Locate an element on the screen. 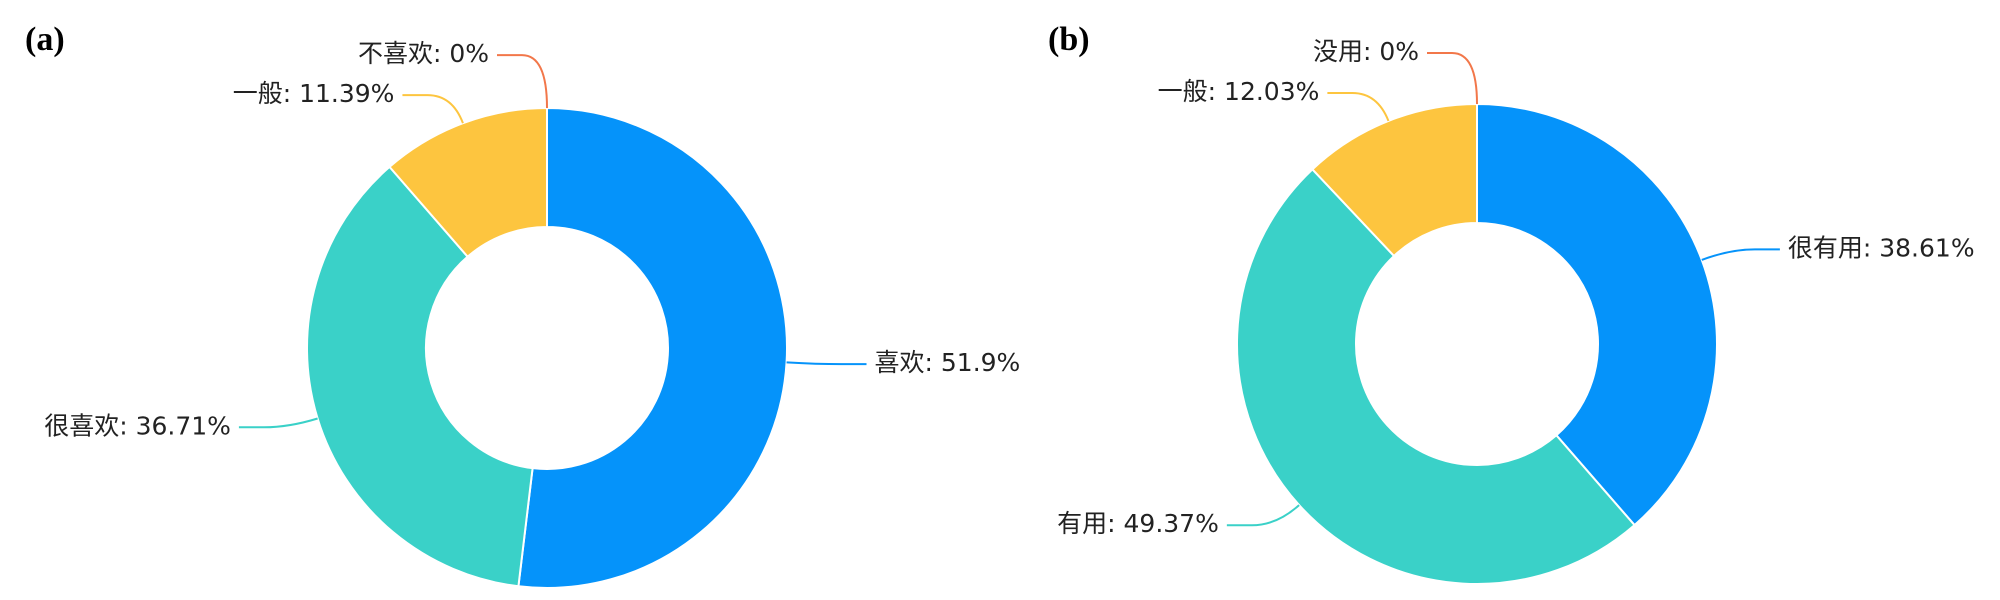 The image size is (2000, 600). slice-label: 不喜欢: 0% is located at coordinates (423, 53).